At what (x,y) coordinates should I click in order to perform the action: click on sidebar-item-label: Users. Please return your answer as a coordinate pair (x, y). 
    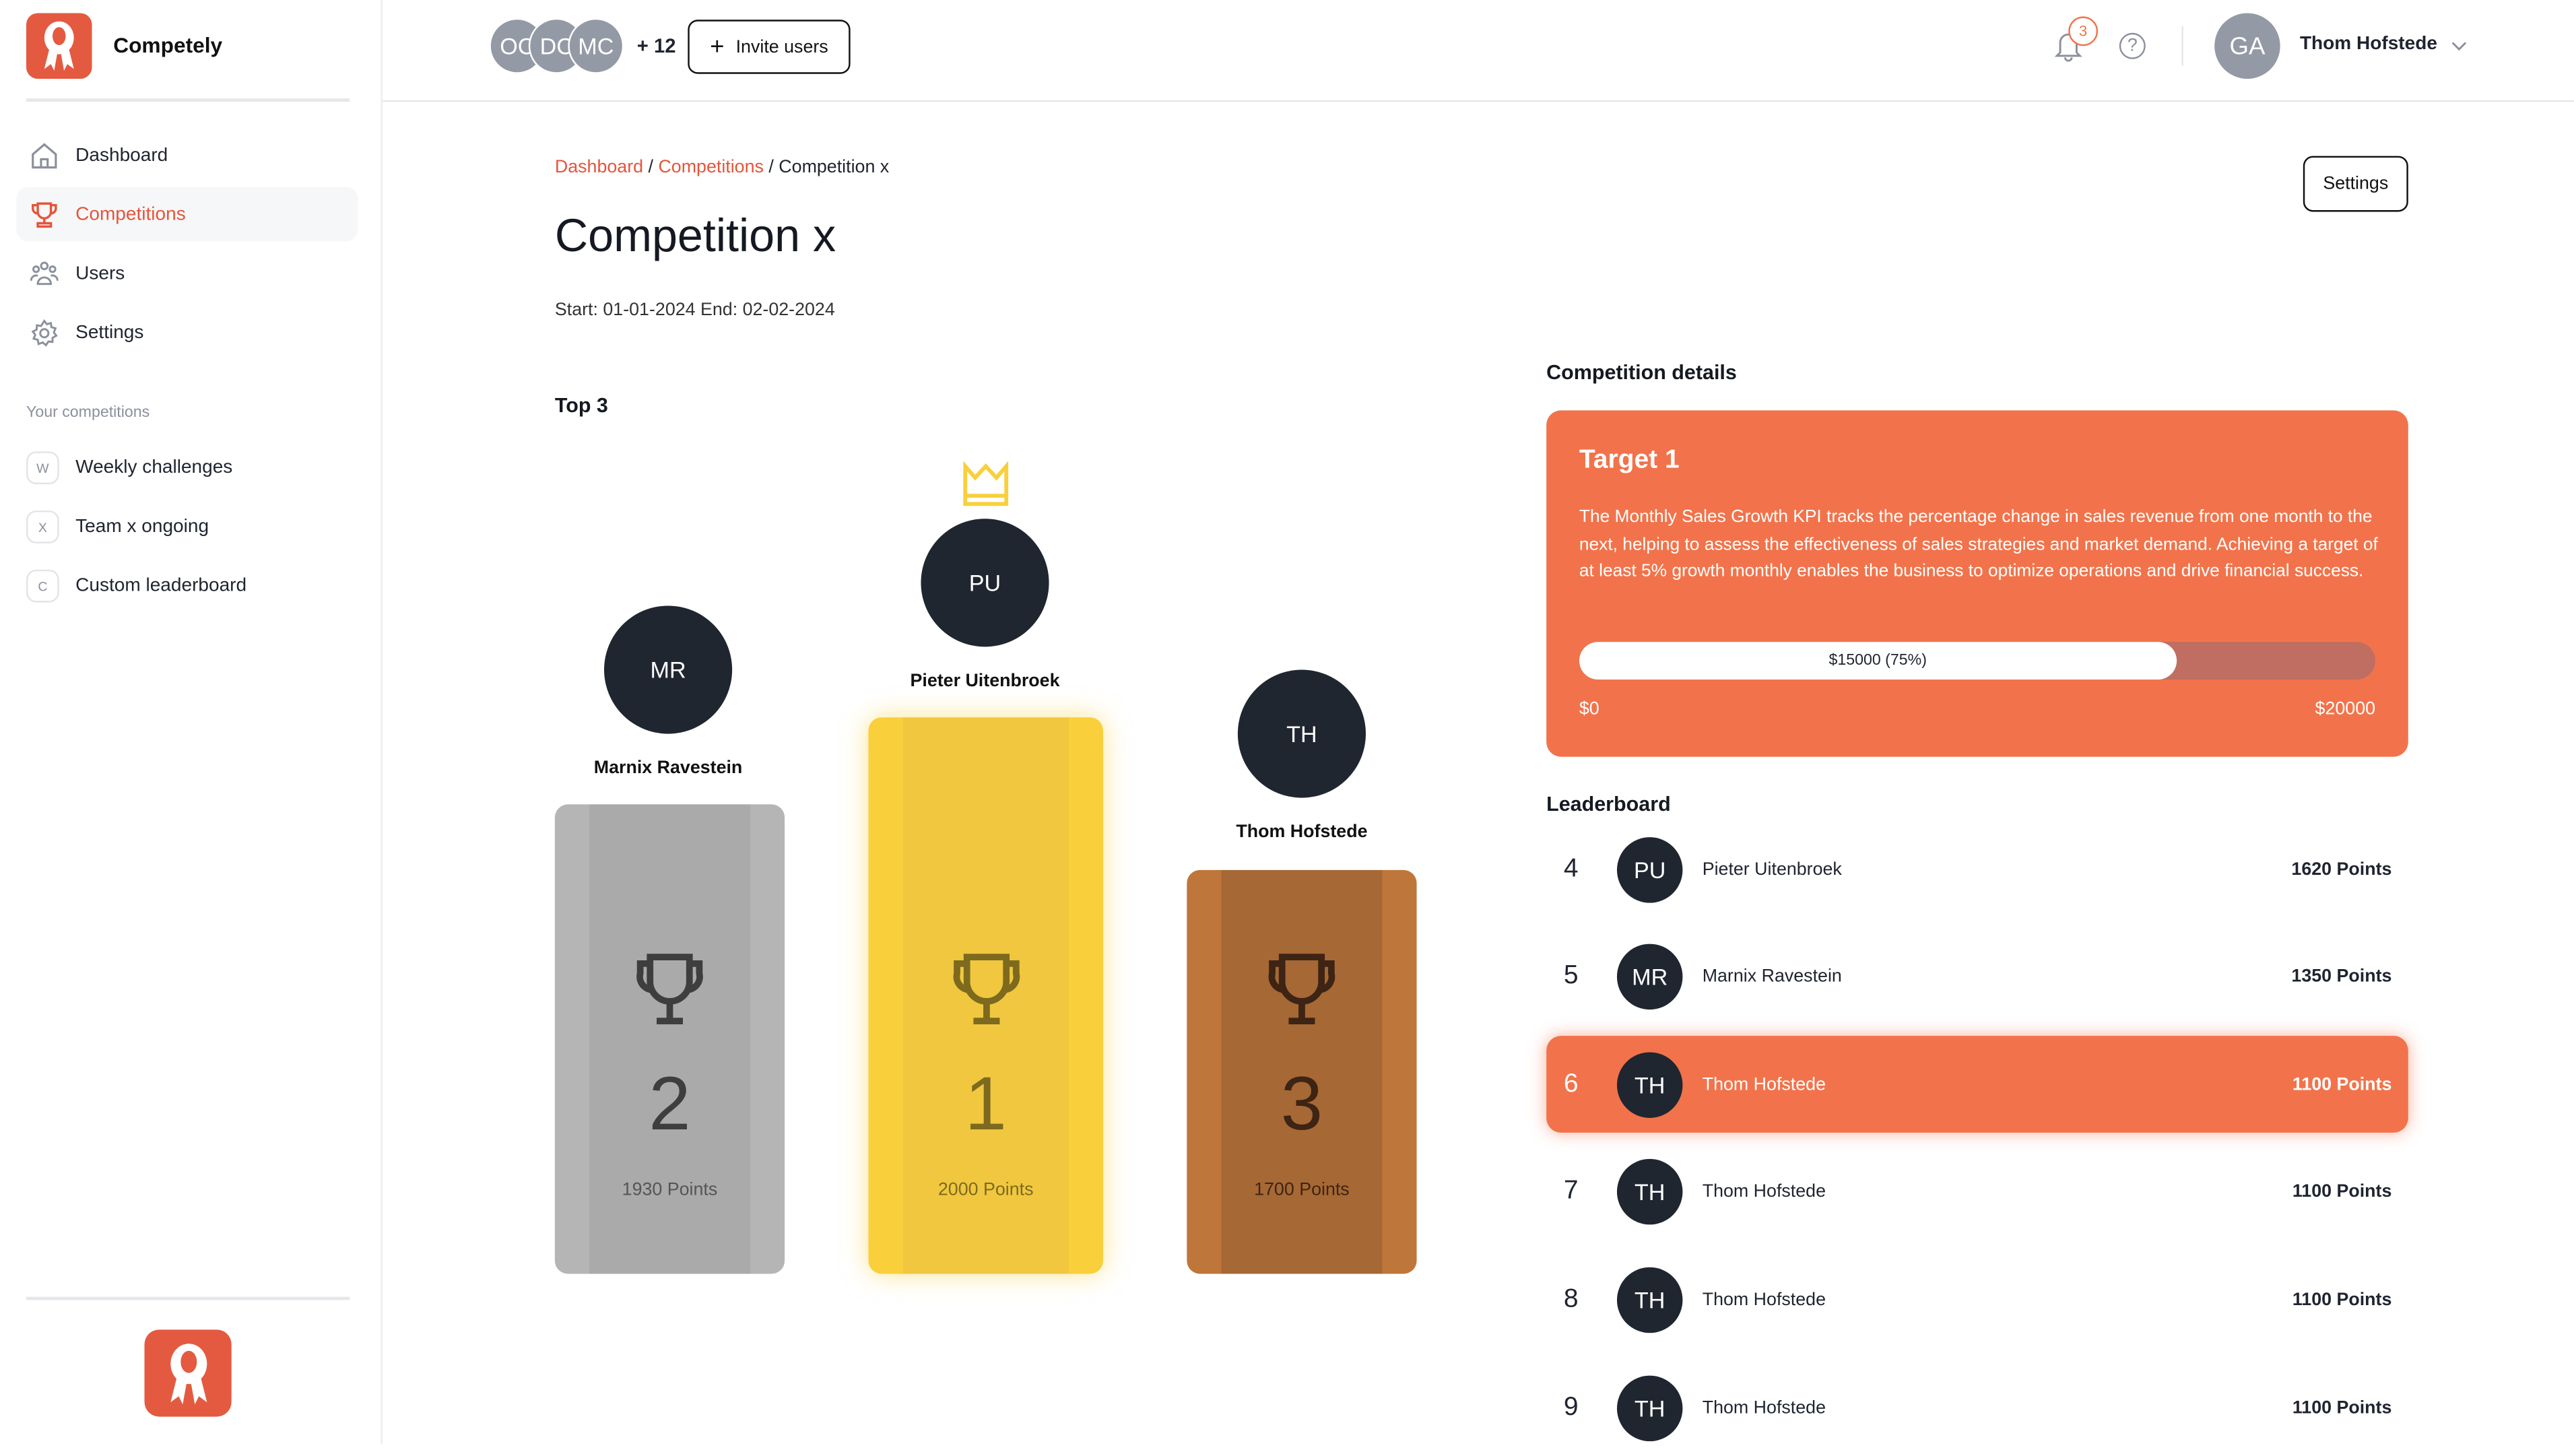
    Looking at the image, I should click on (100, 273).